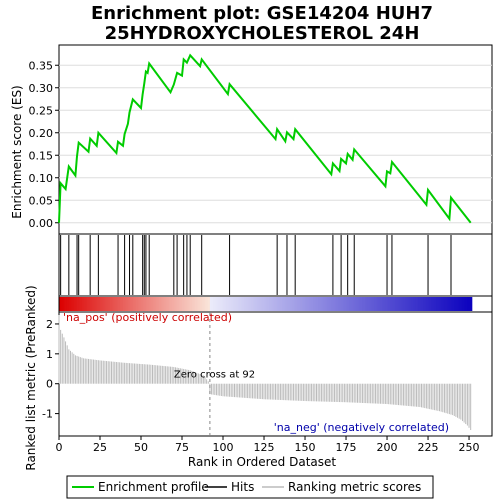 This screenshot has height=504, width=500. I want to click on es-y-tick-label: 0.35, so click(41, 65).